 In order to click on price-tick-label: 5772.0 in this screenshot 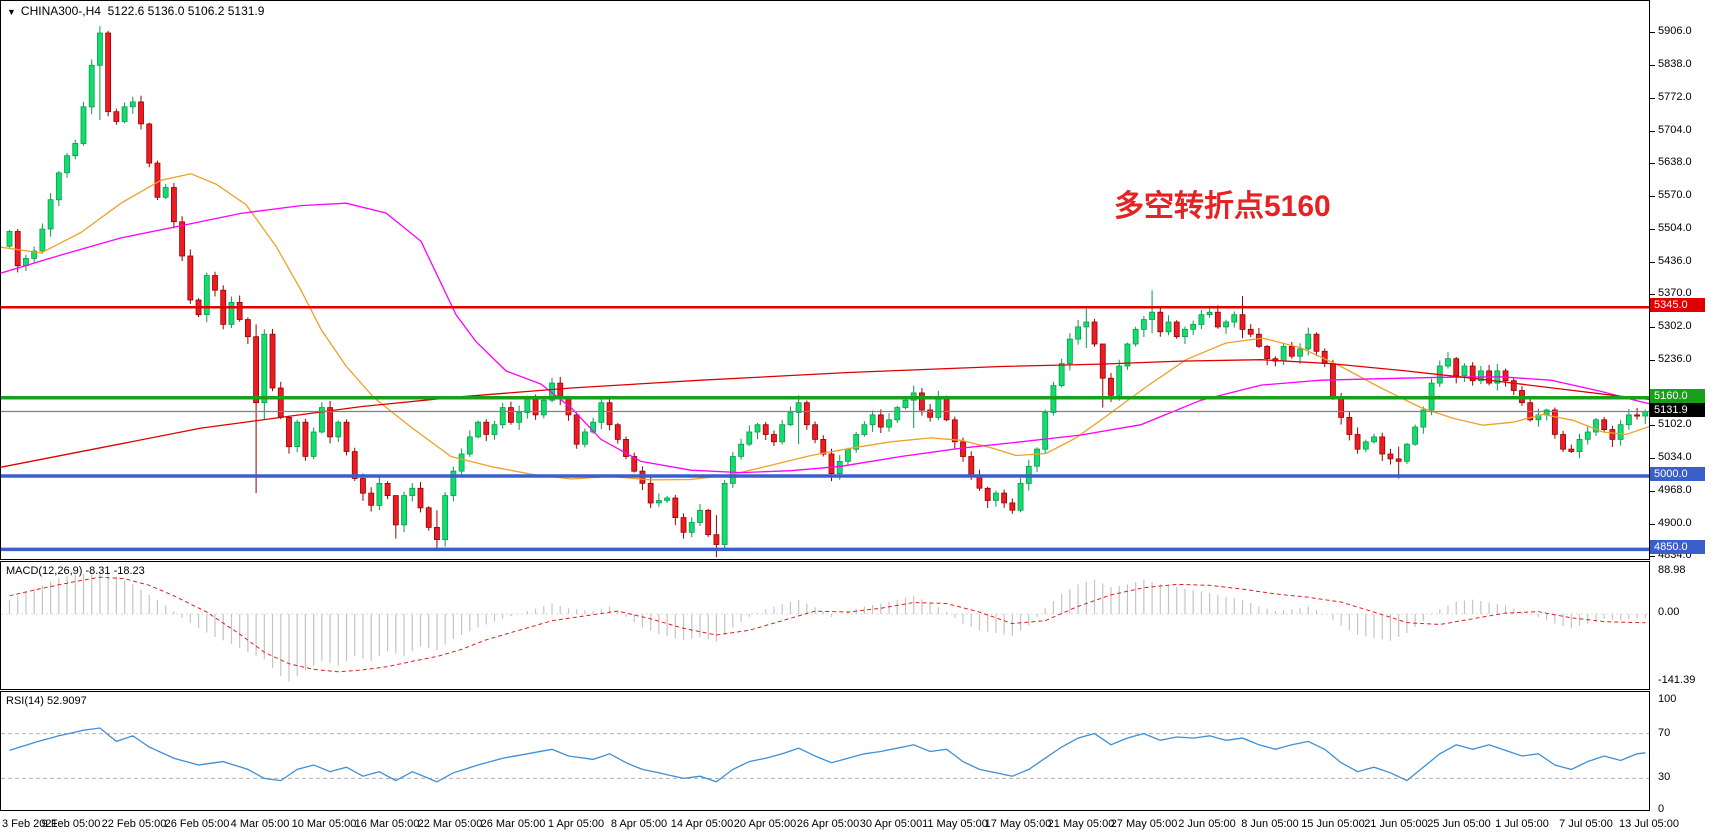, I will do `click(1675, 97)`.